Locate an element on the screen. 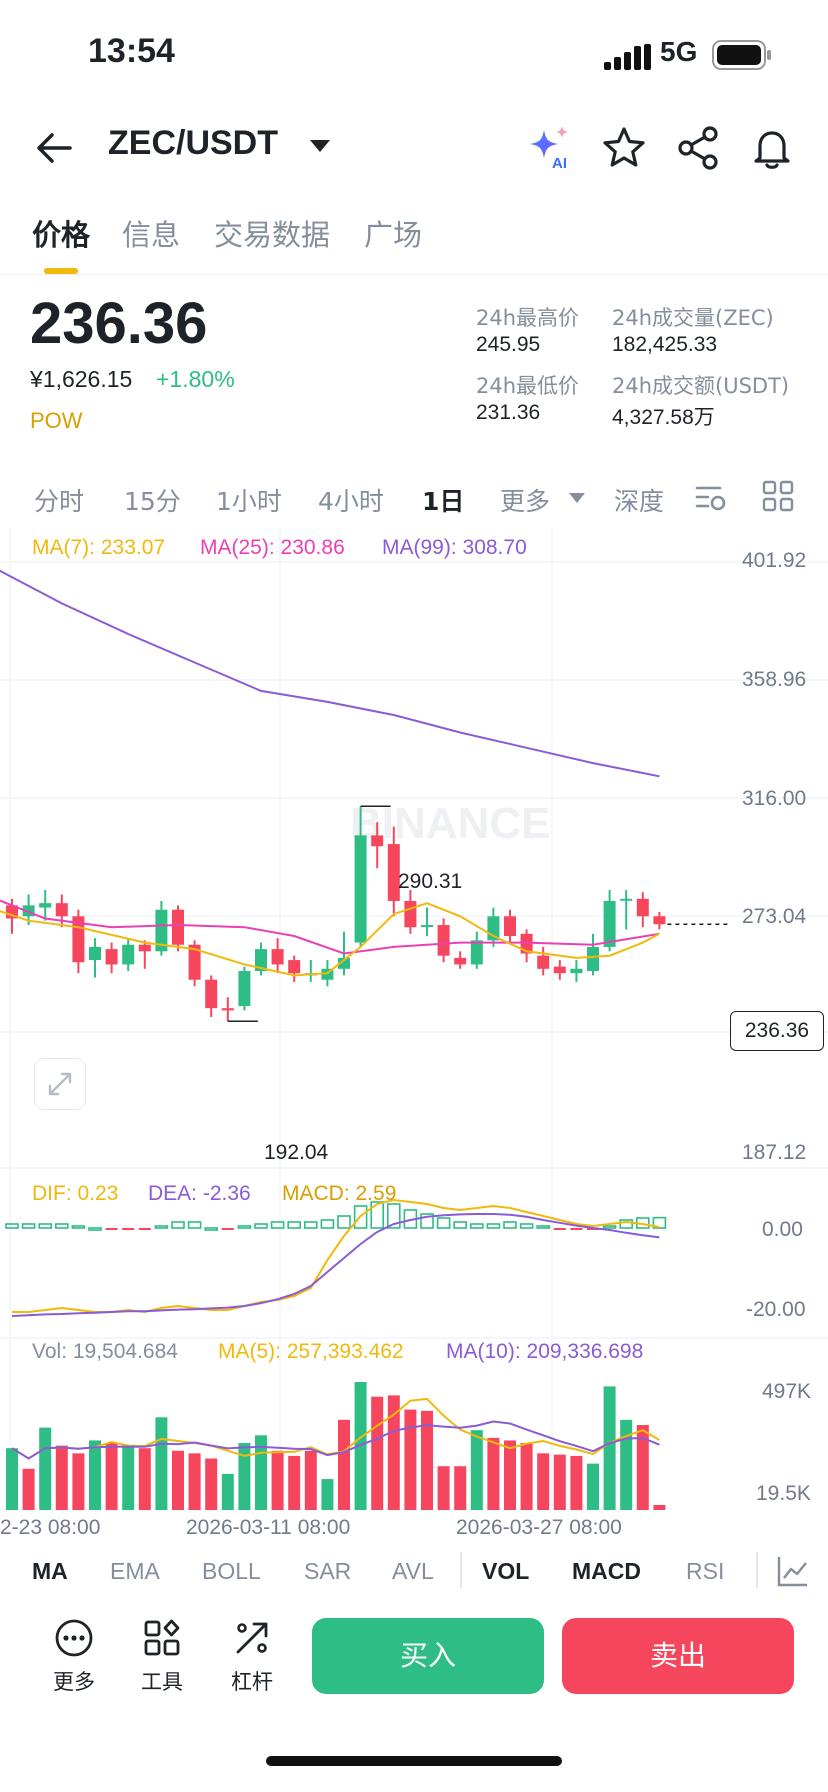 Image resolution: width=828 pixels, height=1792 pixels. network-label: 5G is located at coordinates (679, 51).